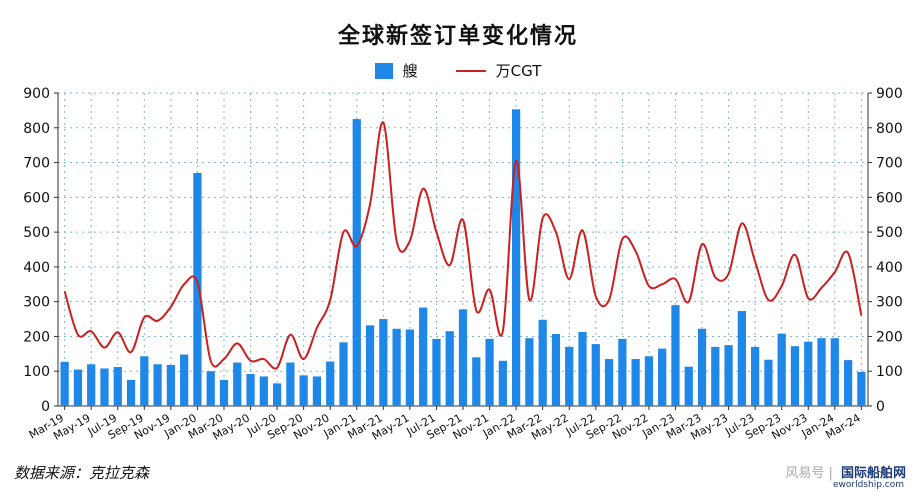 This screenshot has width=916, height=492. I want to click on y-tick-label-right: 600, so click(889, 198).